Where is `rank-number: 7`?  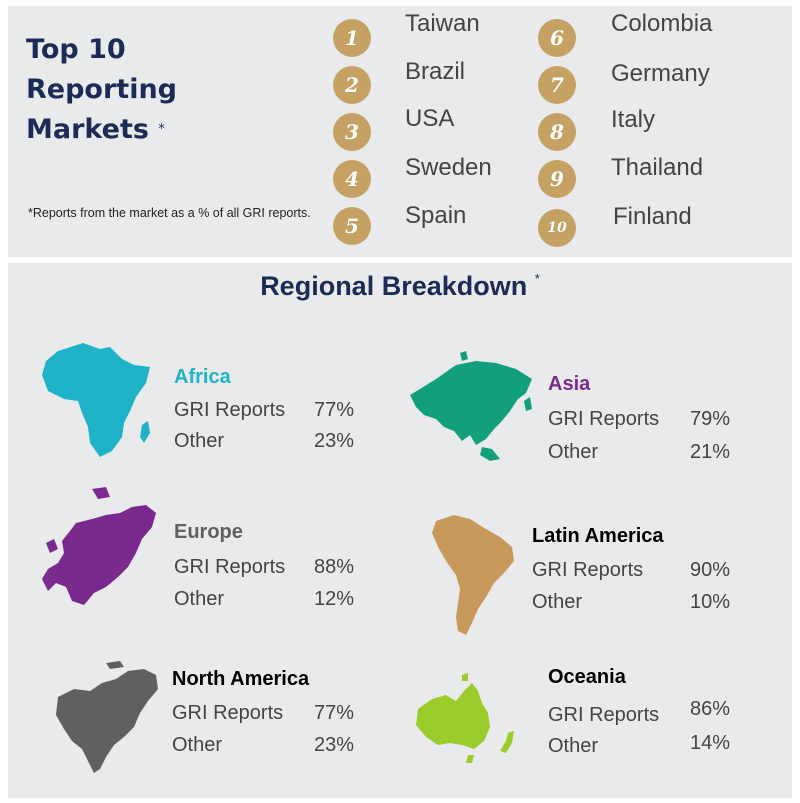 rank-number: 7 is located at coordinates (557, 85).